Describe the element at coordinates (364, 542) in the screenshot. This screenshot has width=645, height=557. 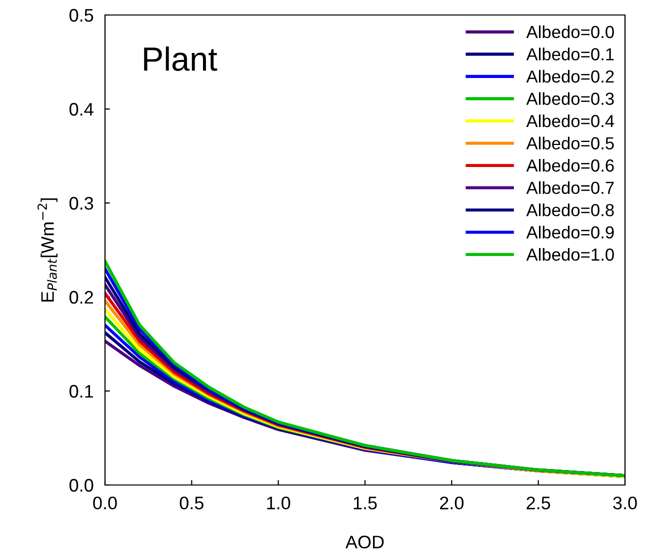
I see `x-axis-title: AOD` at that location.